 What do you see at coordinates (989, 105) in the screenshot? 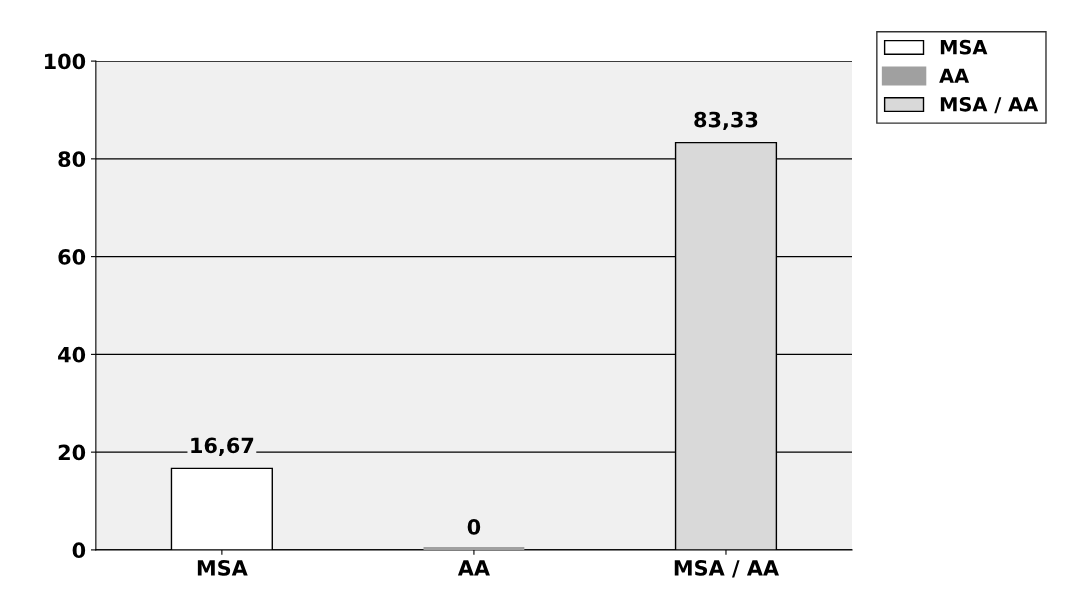
I see `legend-label: MSA / AA` at bounding box center [989, 105].